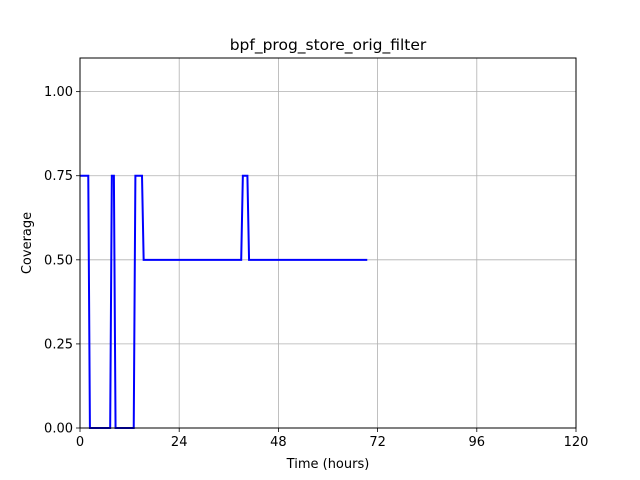  I want to click on x-tick-label: 48, so click(278, 442).